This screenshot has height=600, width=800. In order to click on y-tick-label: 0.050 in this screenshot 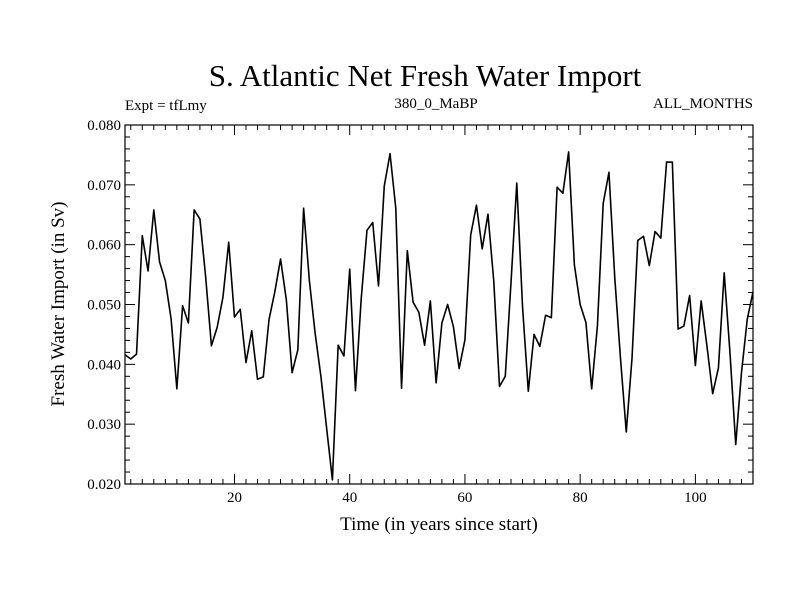, I will do `click(104, 306)`.